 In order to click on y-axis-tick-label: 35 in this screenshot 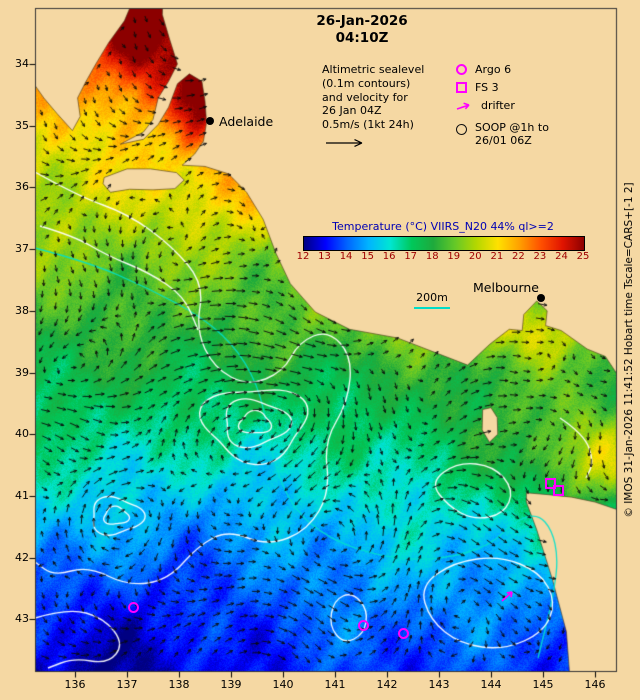, I will do `click(22, 125)`.